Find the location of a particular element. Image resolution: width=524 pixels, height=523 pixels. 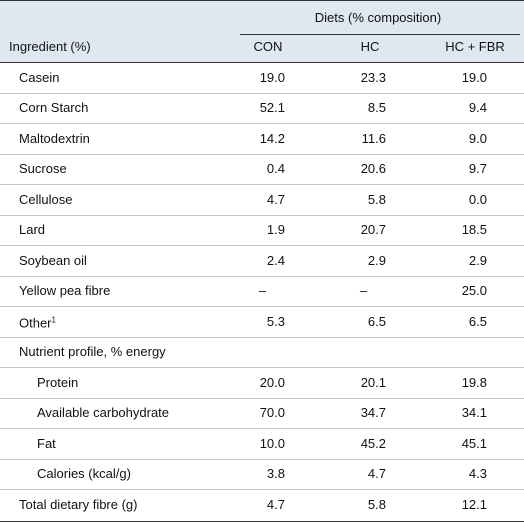

cell-value: 20.6 is located at coordinates (373, 168).